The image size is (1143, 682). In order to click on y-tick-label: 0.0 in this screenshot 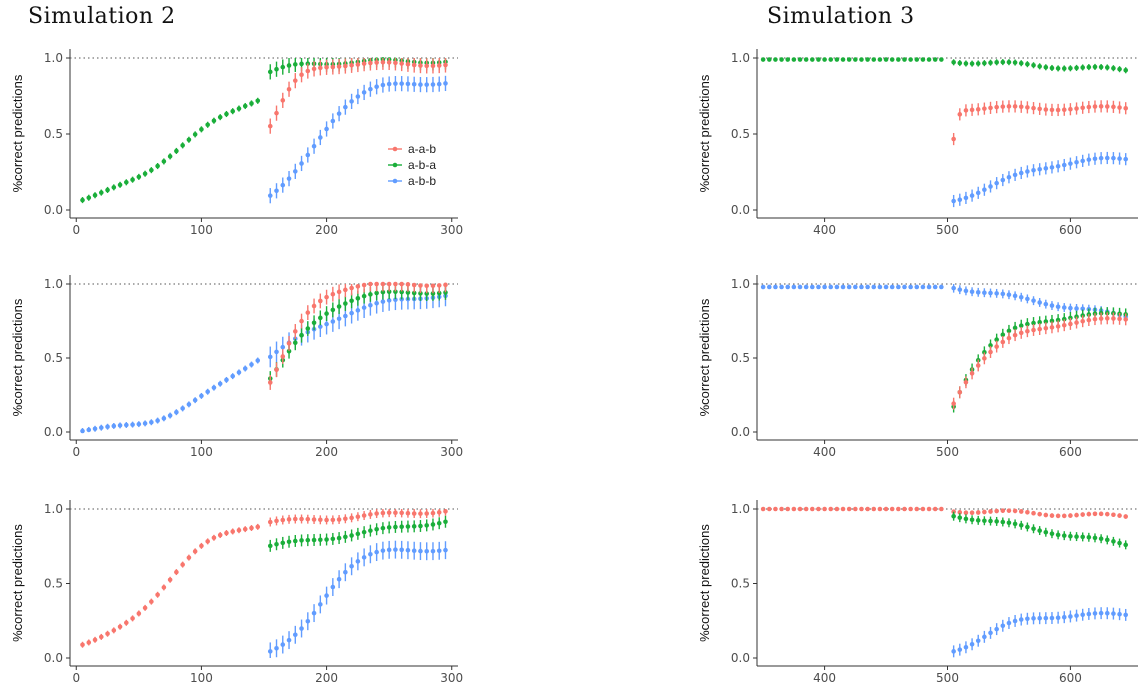, I will do `click(53, 658)`.